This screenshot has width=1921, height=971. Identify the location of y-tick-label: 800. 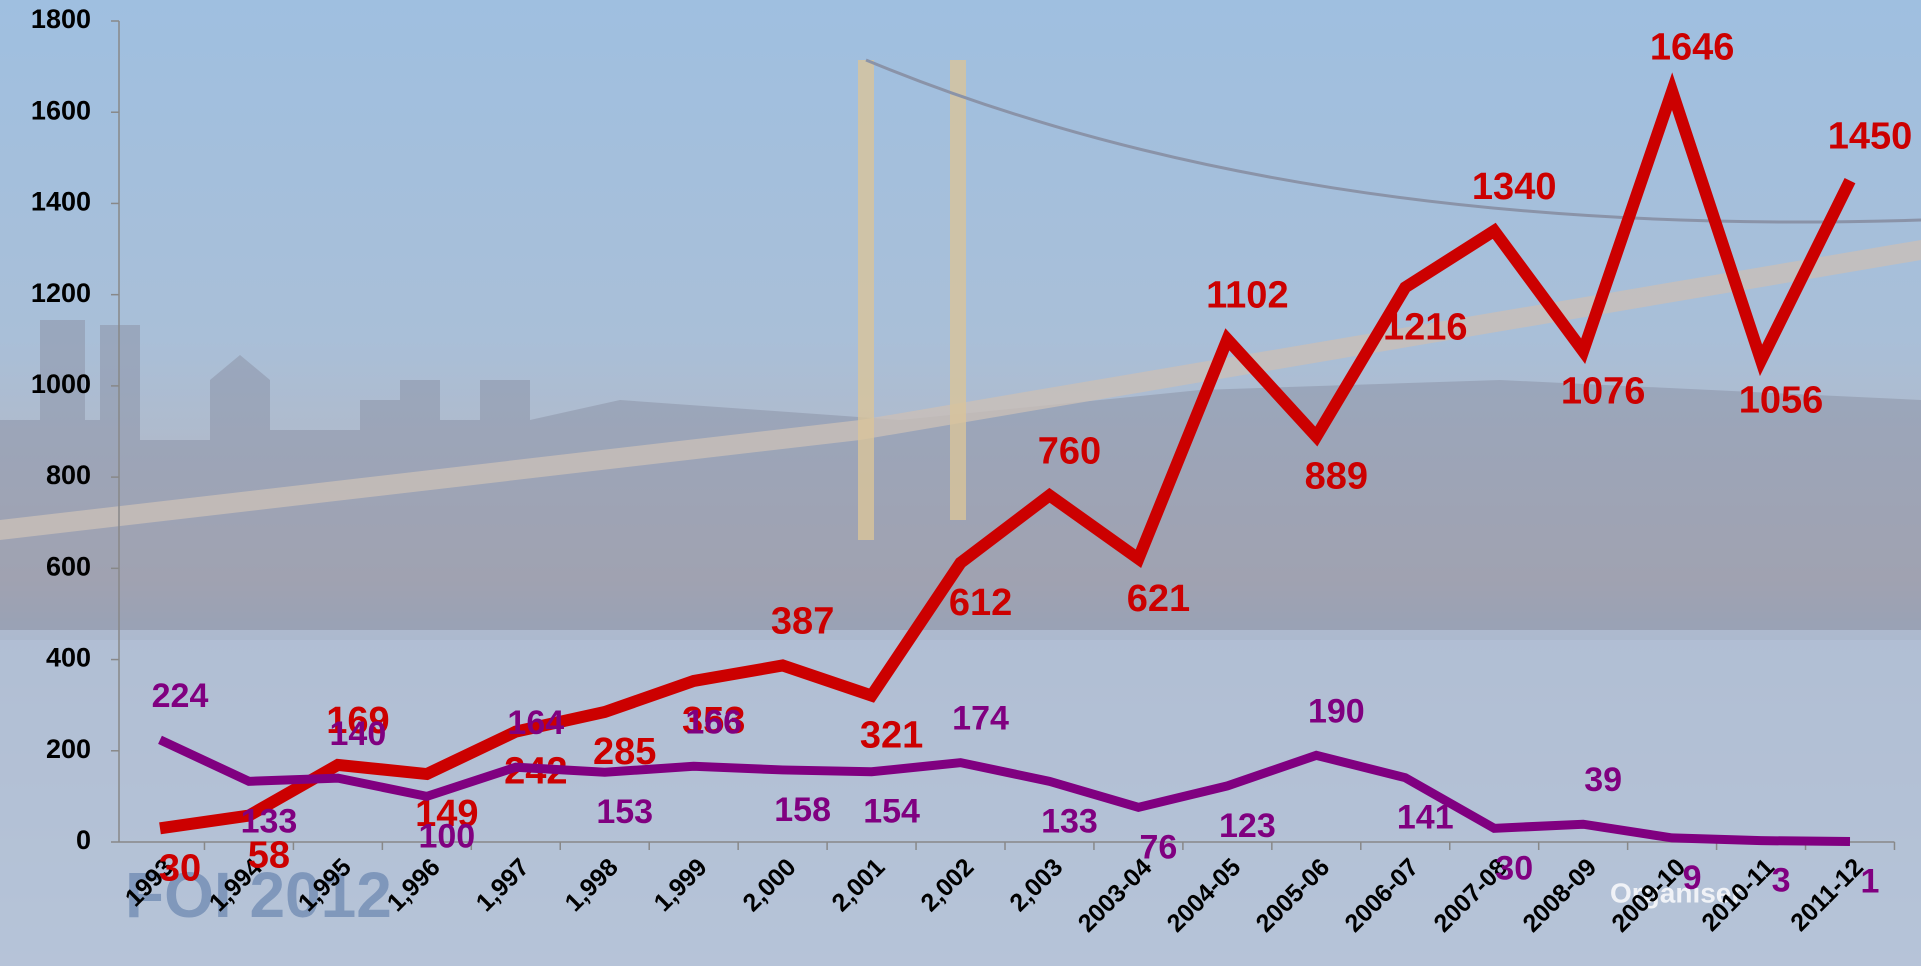
(68, 475).